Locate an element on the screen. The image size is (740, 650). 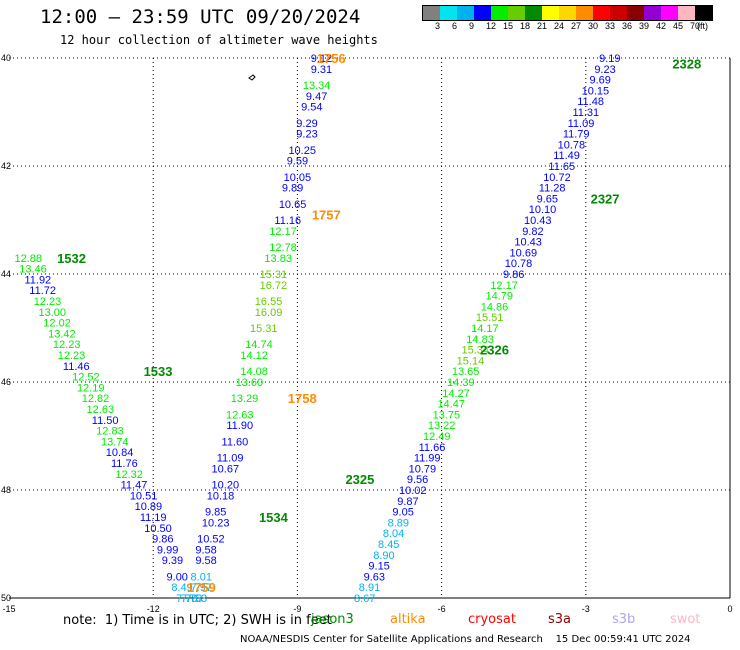
wave-height-value: 11.31 is located at coordinates (585, 113).